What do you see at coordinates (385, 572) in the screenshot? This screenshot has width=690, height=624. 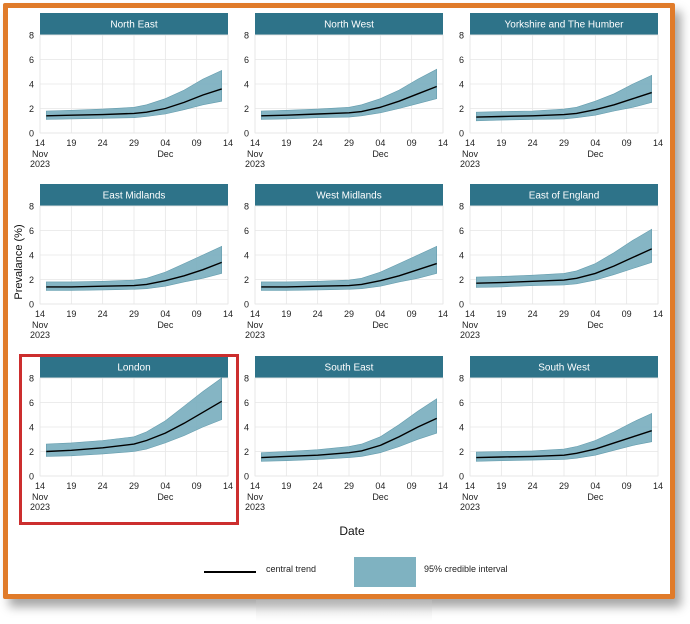 I see `legend-band-swatch` at bounding box center [385, 572].